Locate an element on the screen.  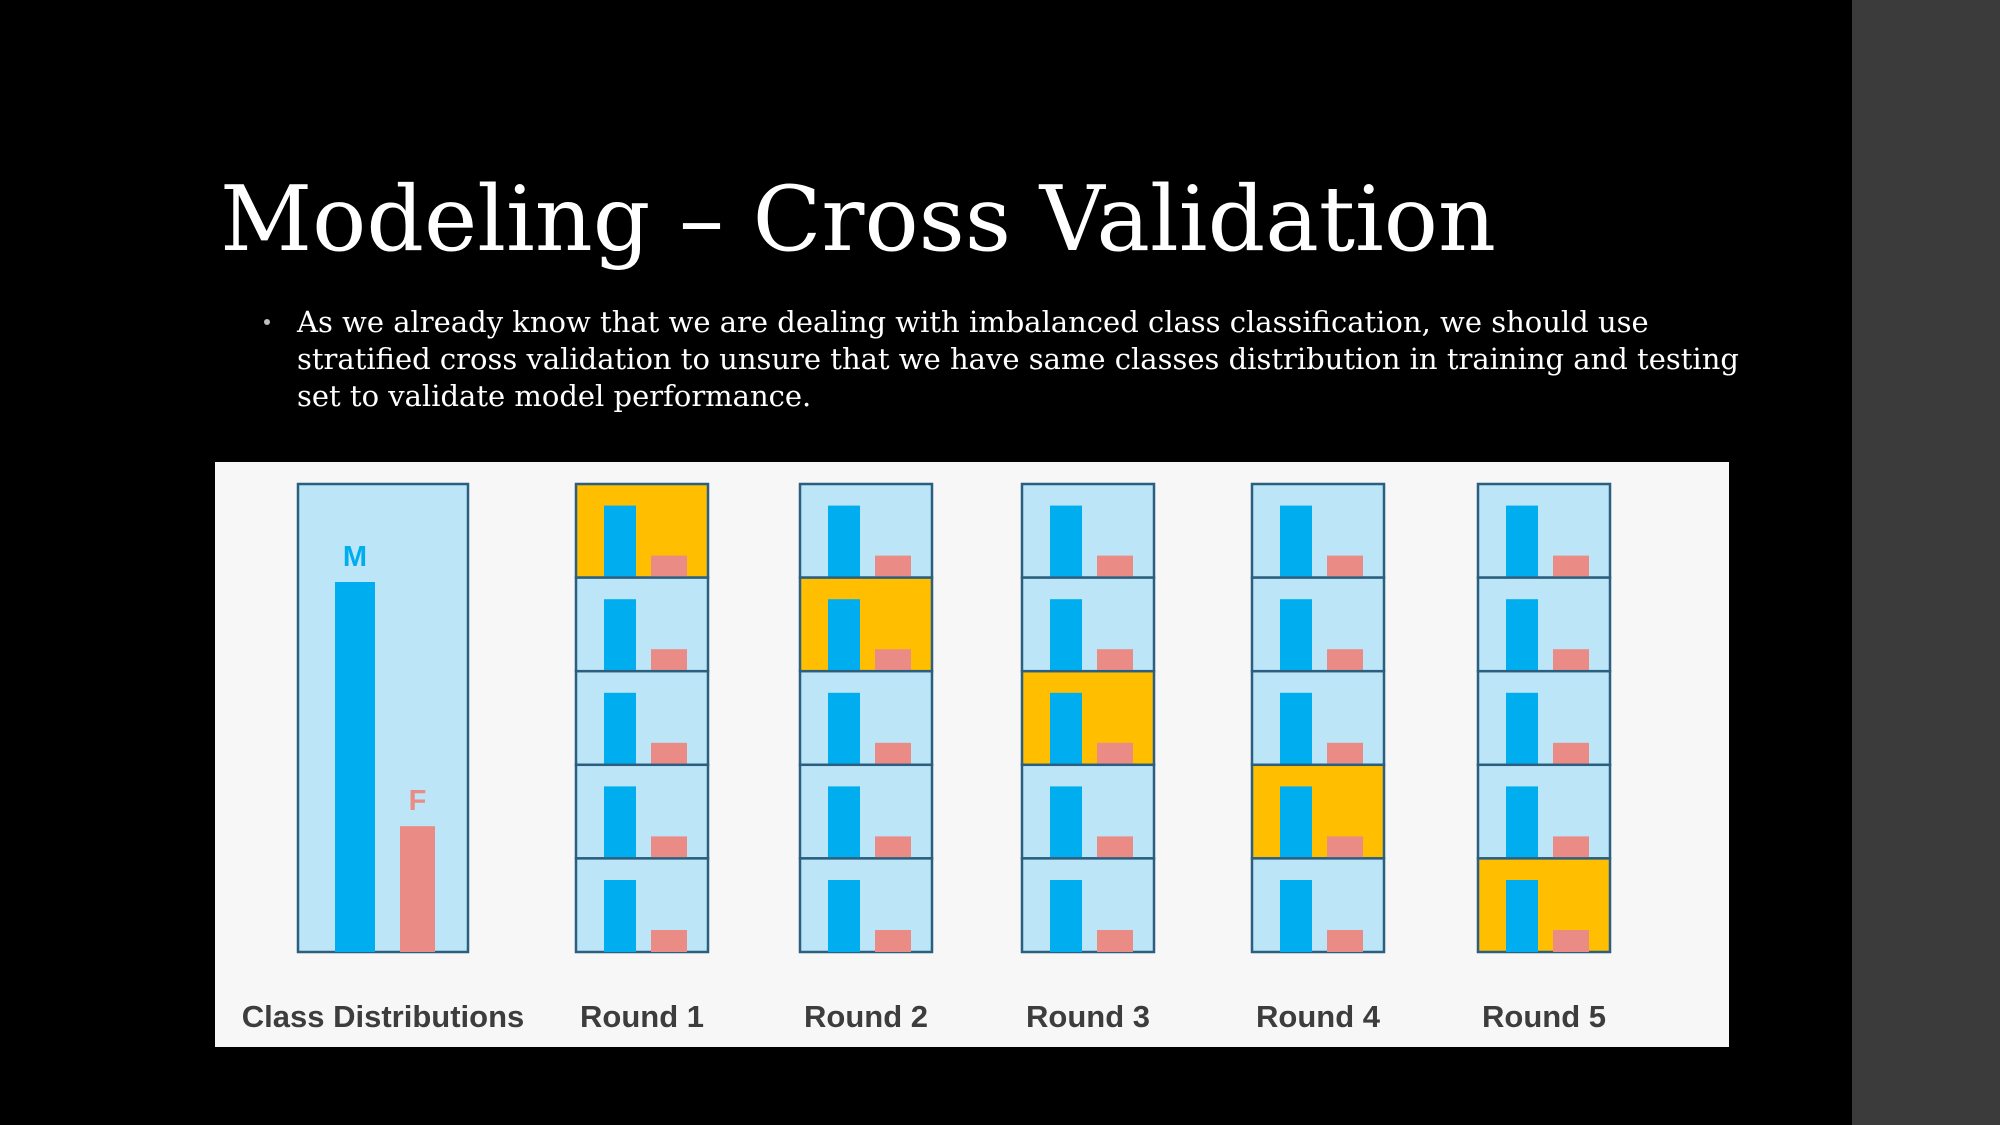
round-4-fold-1-majority-bar is located at coordinates (1296, 541).